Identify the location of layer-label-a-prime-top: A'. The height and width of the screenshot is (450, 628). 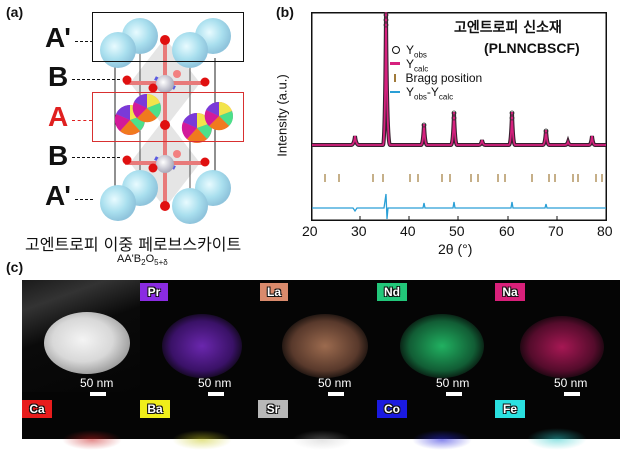
(58, 37).